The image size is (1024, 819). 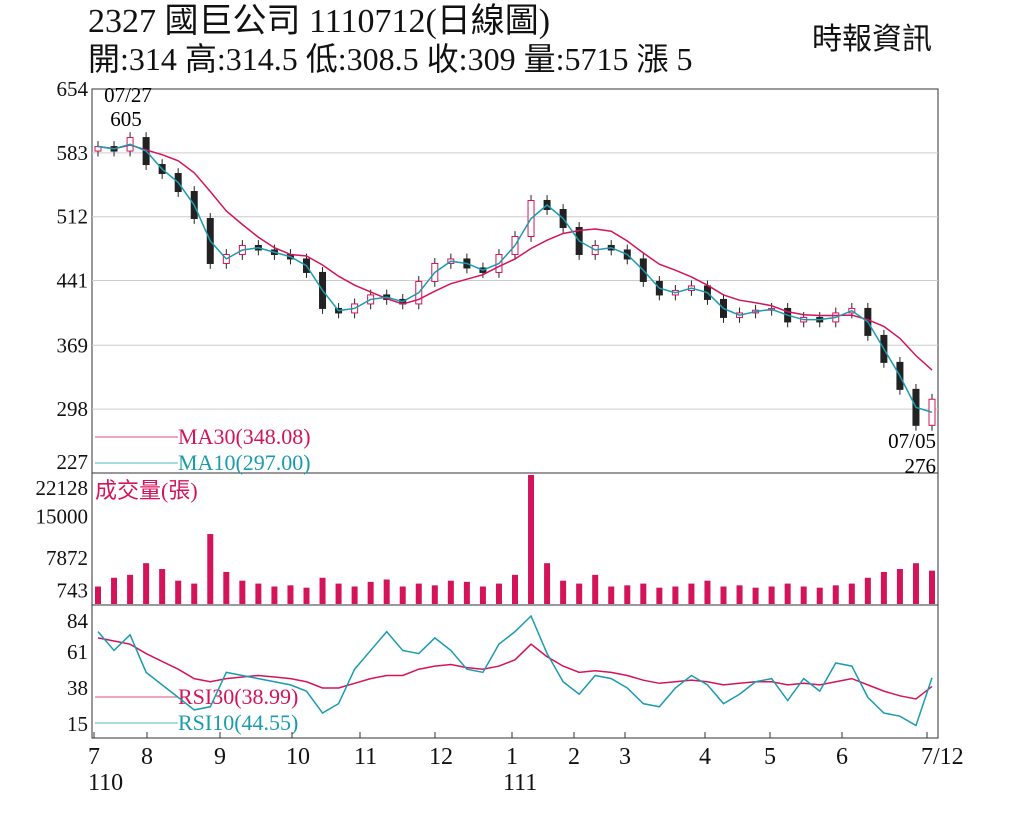 I want to click on x-tick-label: 3, so click(x=625, y=757).